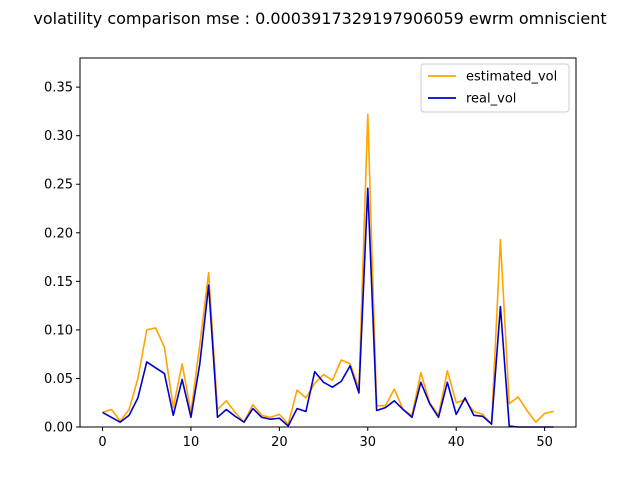 This screenshot has height=480, width=640. Describe the element at coordinates (456, 442) in the screenshot. I see `x-tick-label: 40` at that location.